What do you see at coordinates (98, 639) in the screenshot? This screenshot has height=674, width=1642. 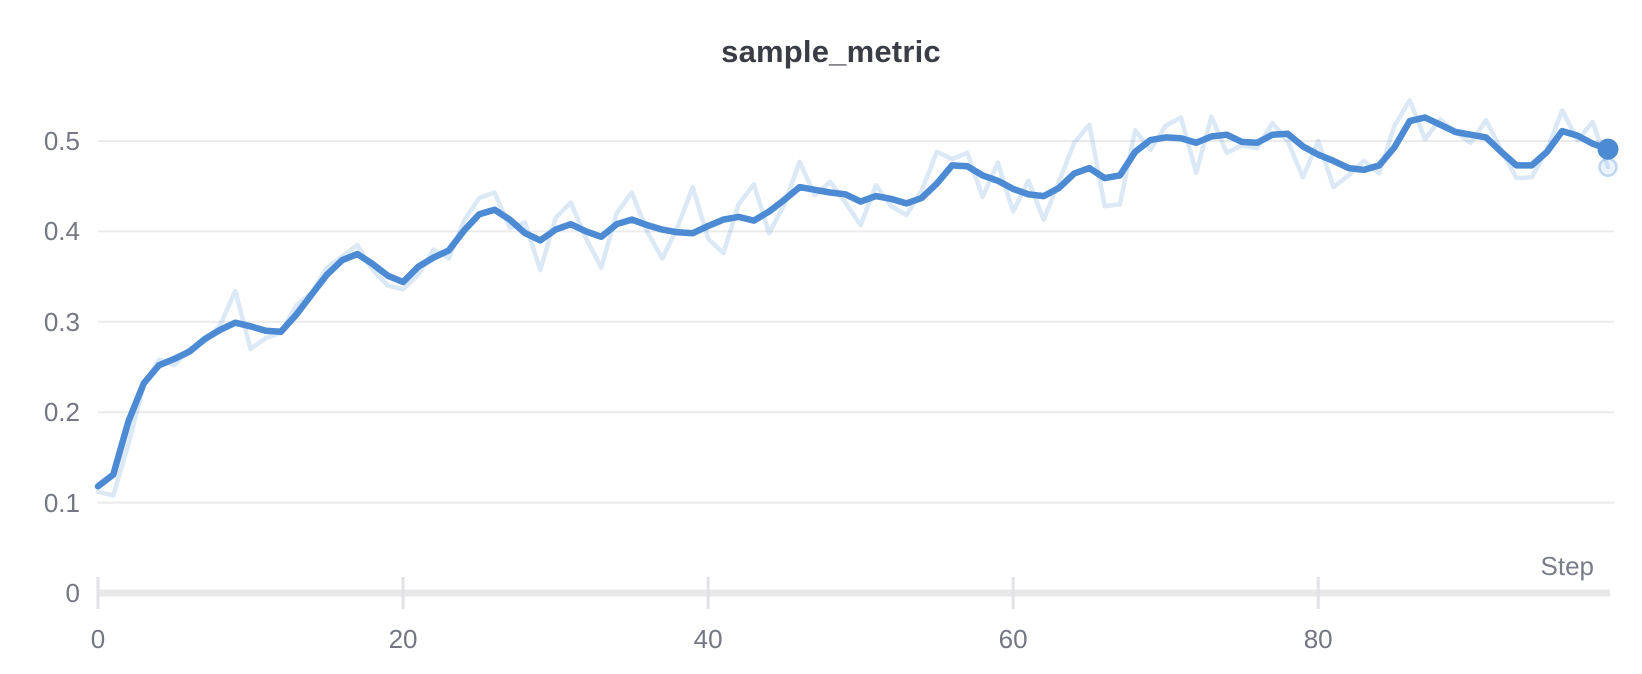 I see `x-tick-label: 0` at bounding box center [98, 639].